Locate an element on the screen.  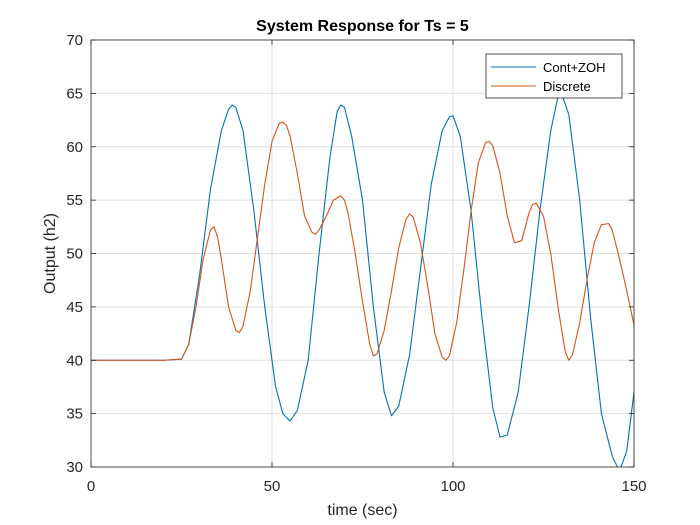
y-axis-label: Output (h2) is located at coordinates (50, 253).